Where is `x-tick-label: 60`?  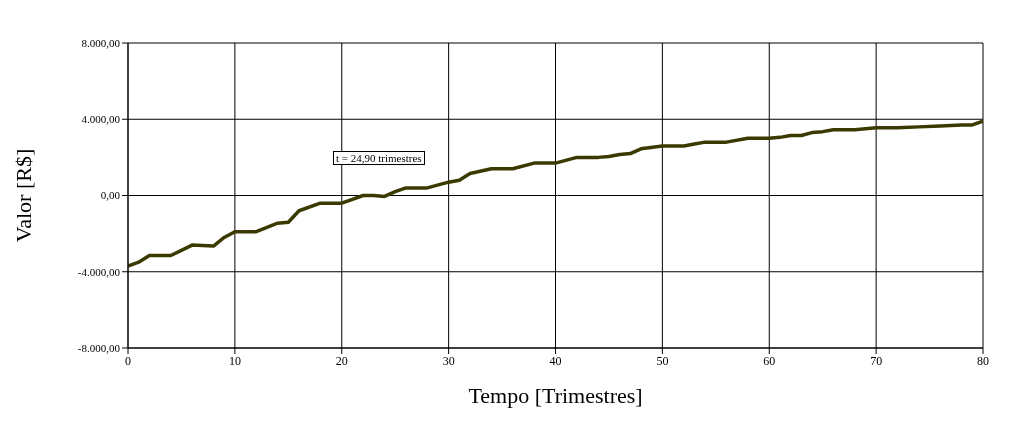
x-tick-label: 60 is located at coordinates (769, 360).